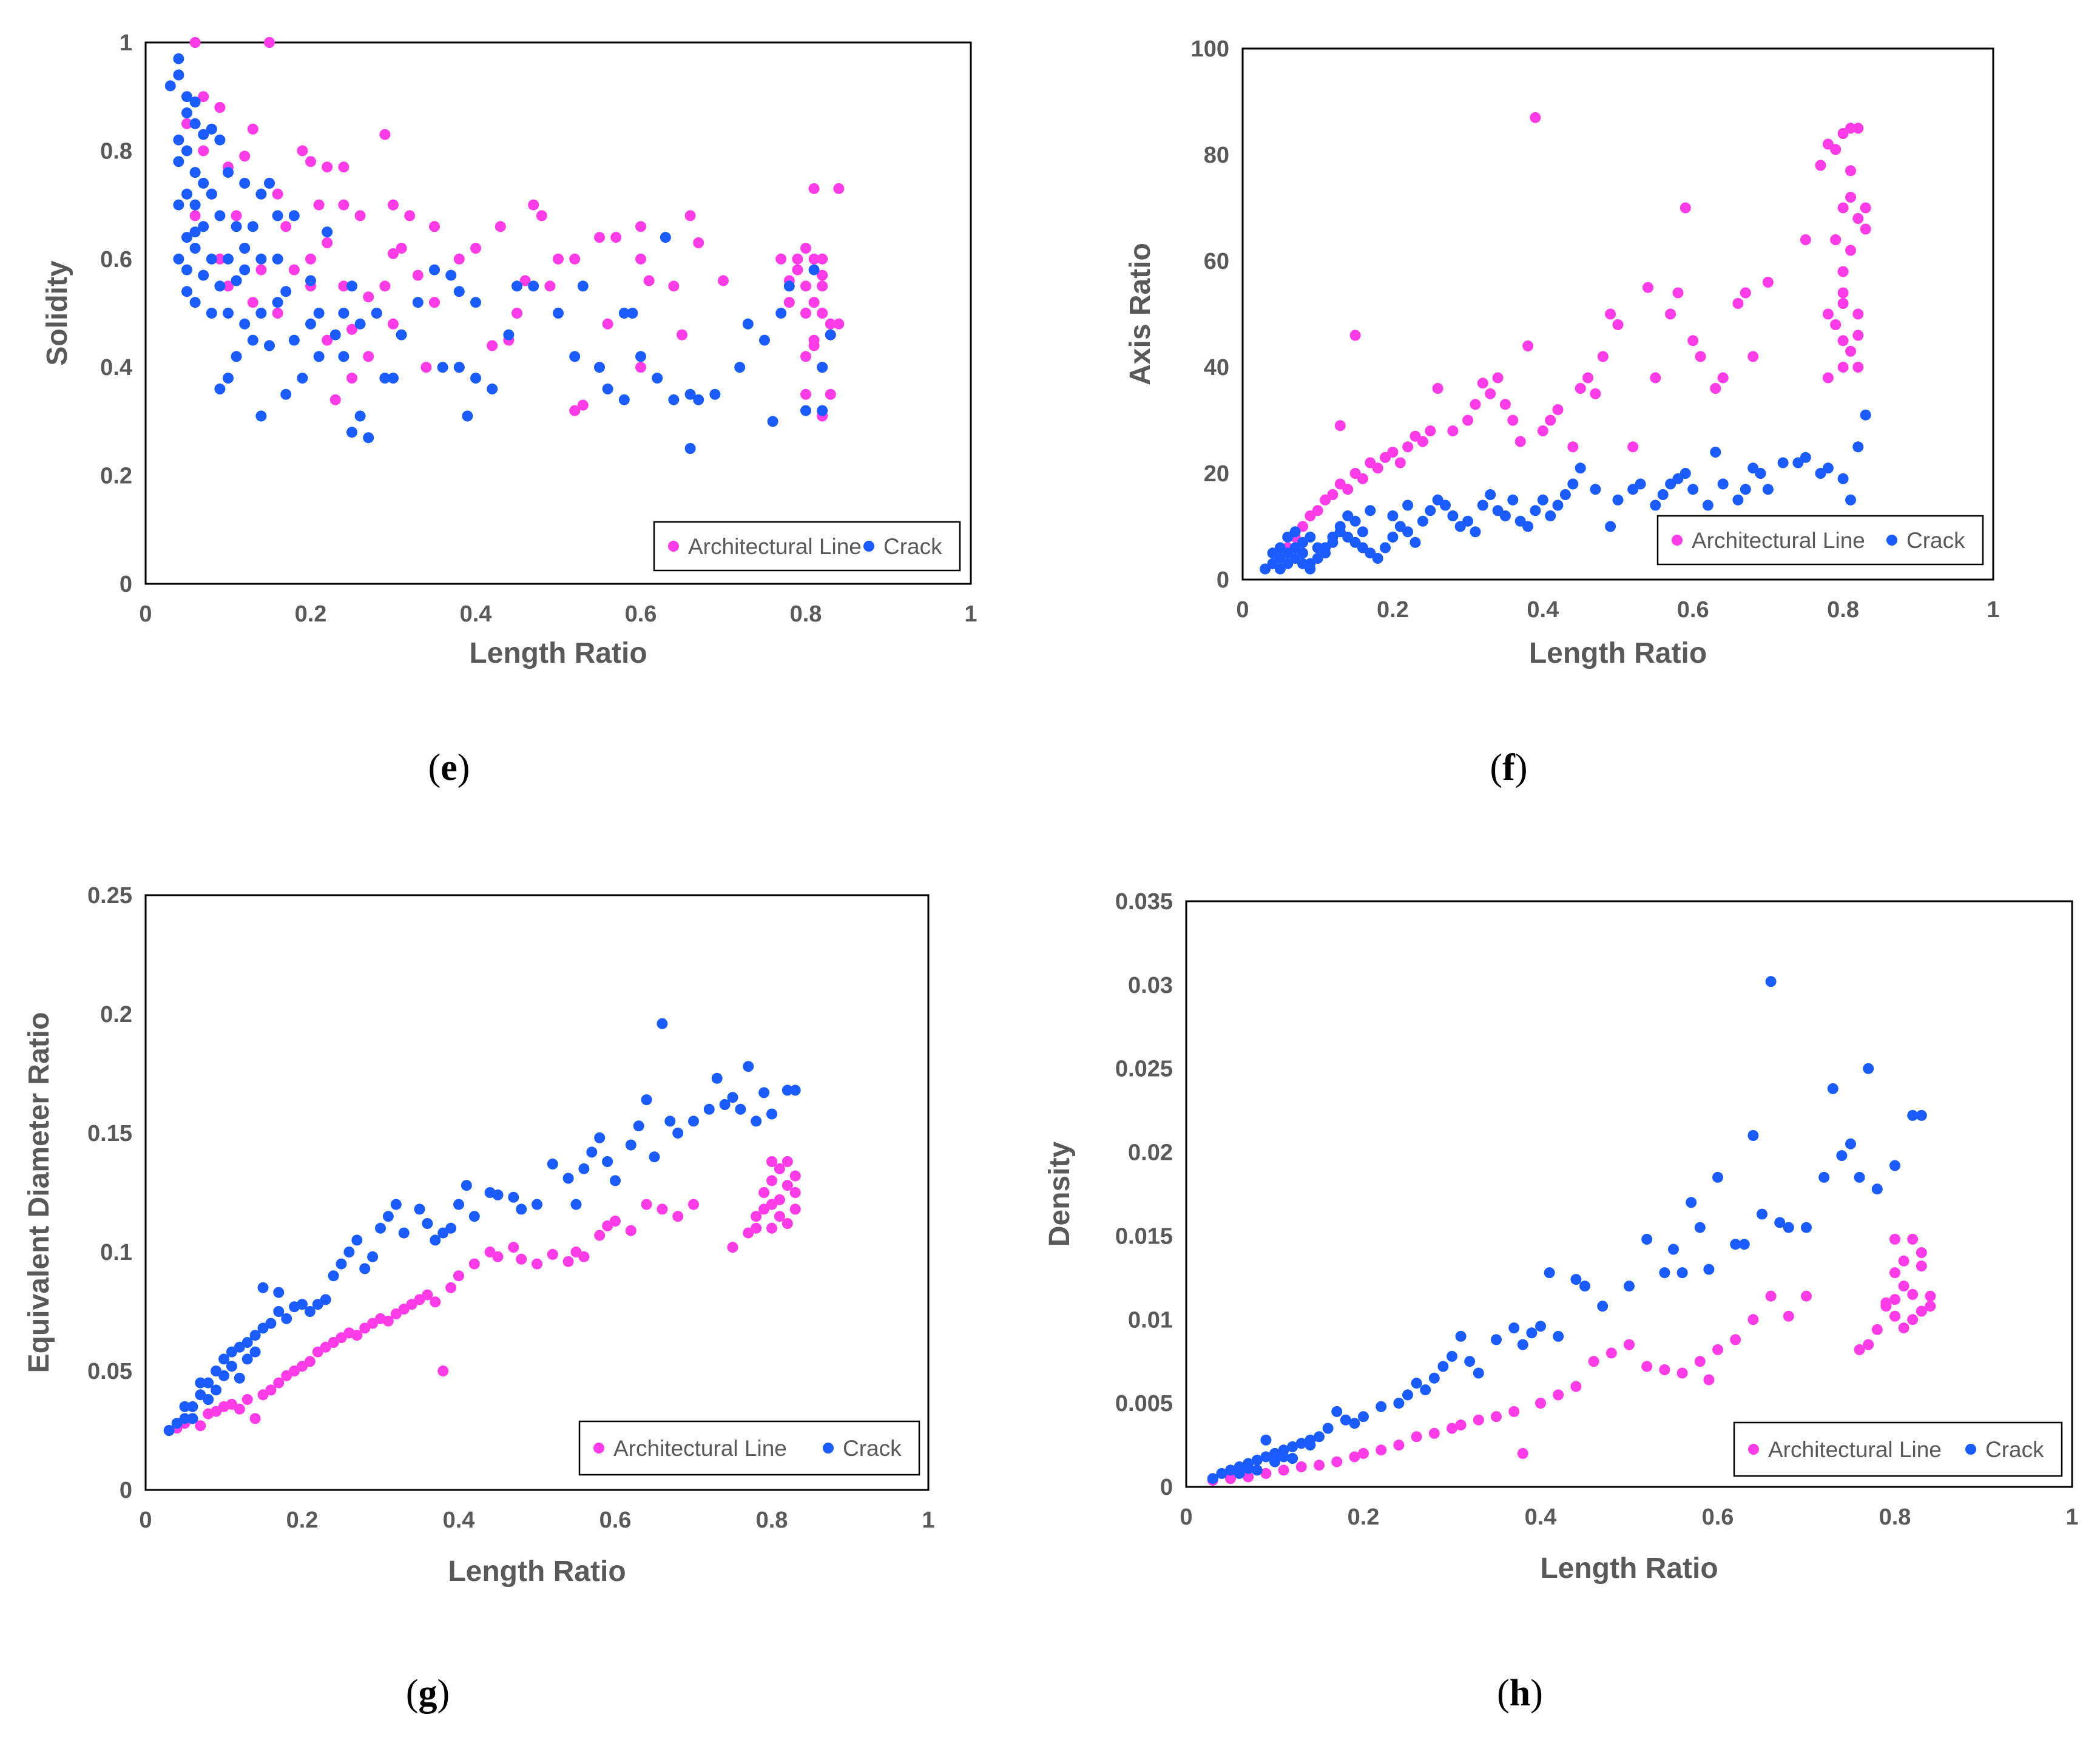  Describe the element at coordinates (1242, 610) in the screenshot. I see `x-tick-label: 0` at that location.